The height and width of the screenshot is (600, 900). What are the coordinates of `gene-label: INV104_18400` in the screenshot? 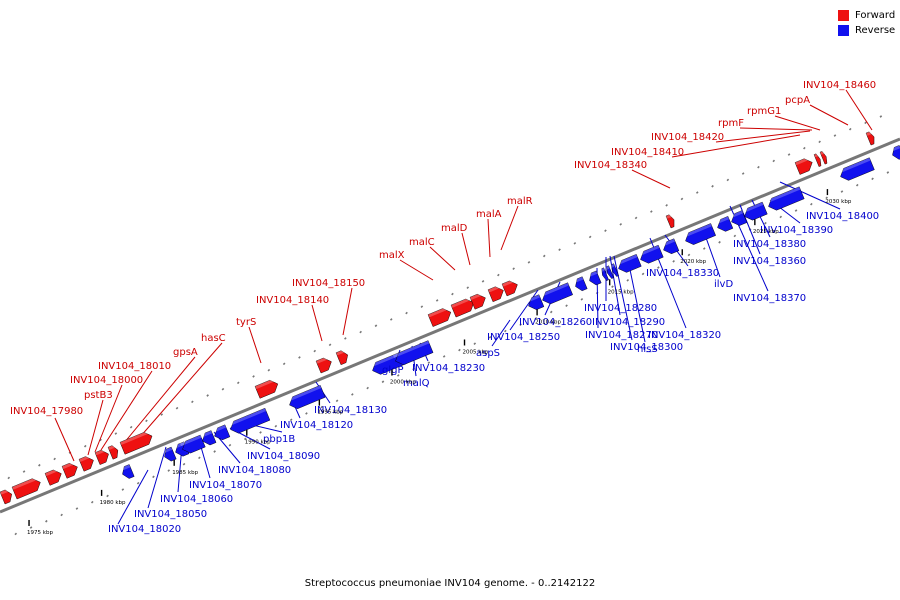 It's located at (842, 216).